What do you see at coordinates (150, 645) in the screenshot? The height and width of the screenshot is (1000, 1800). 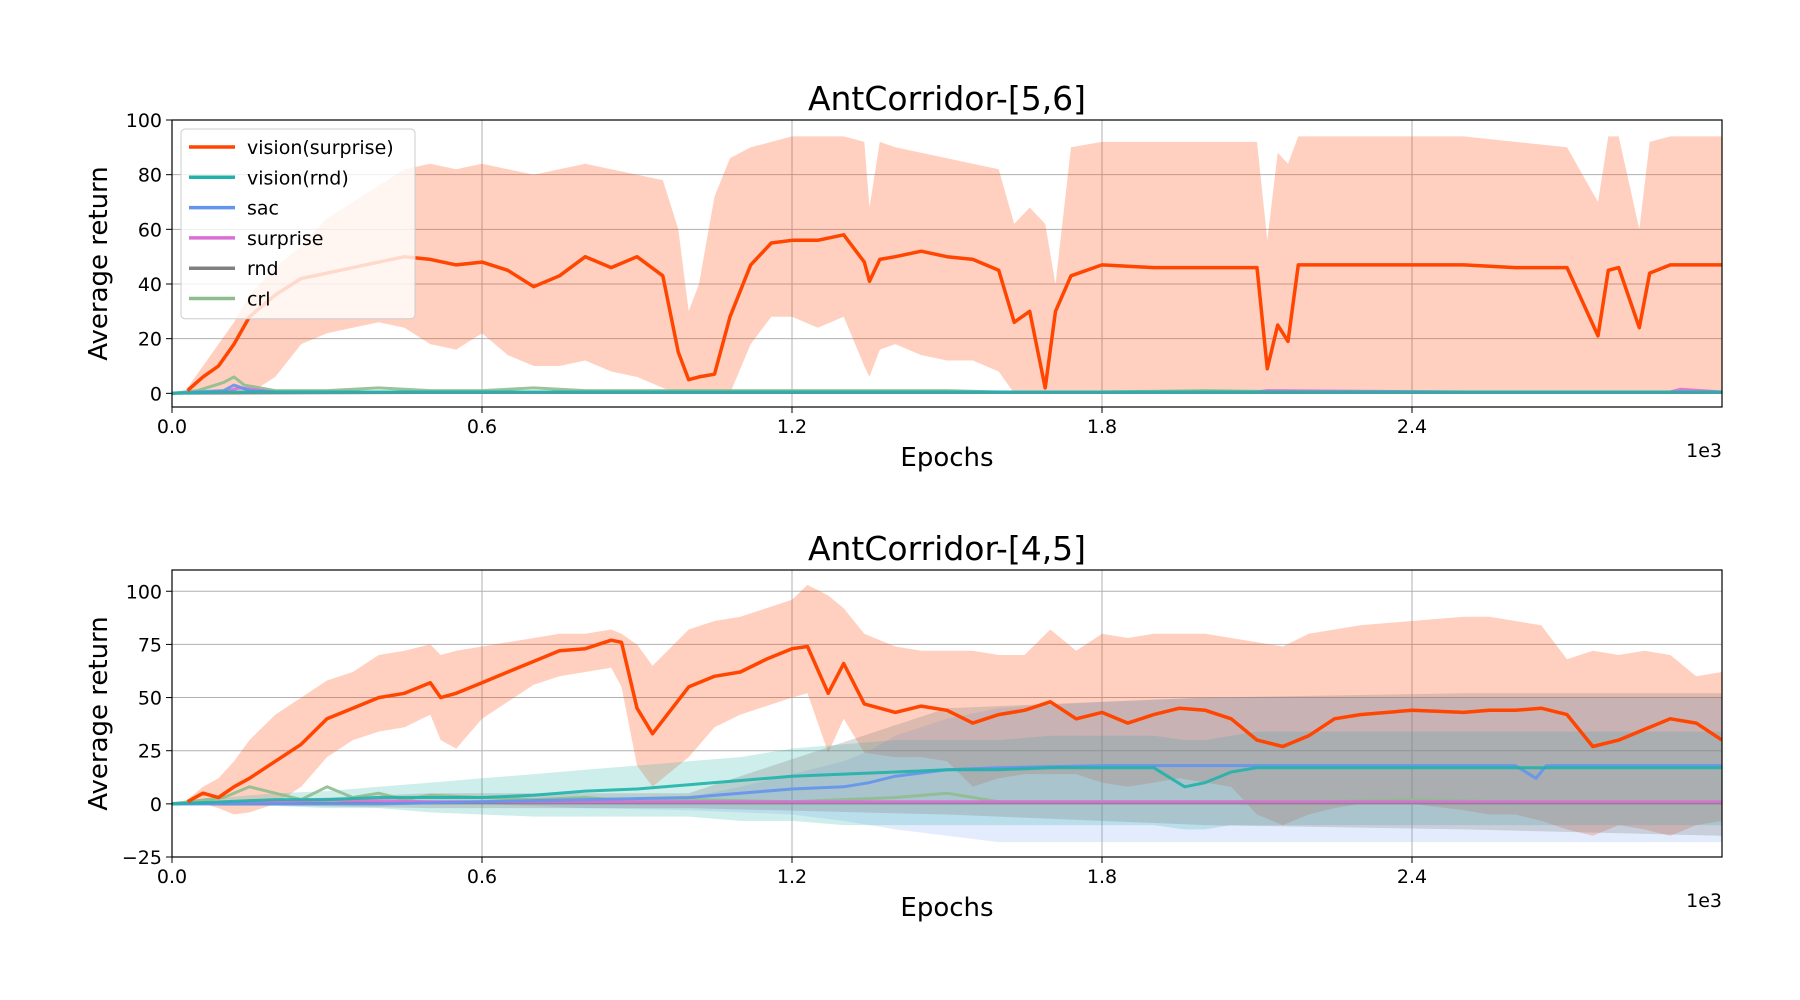 I see `y-tick-label: 75` at bounding box center [150, 645].